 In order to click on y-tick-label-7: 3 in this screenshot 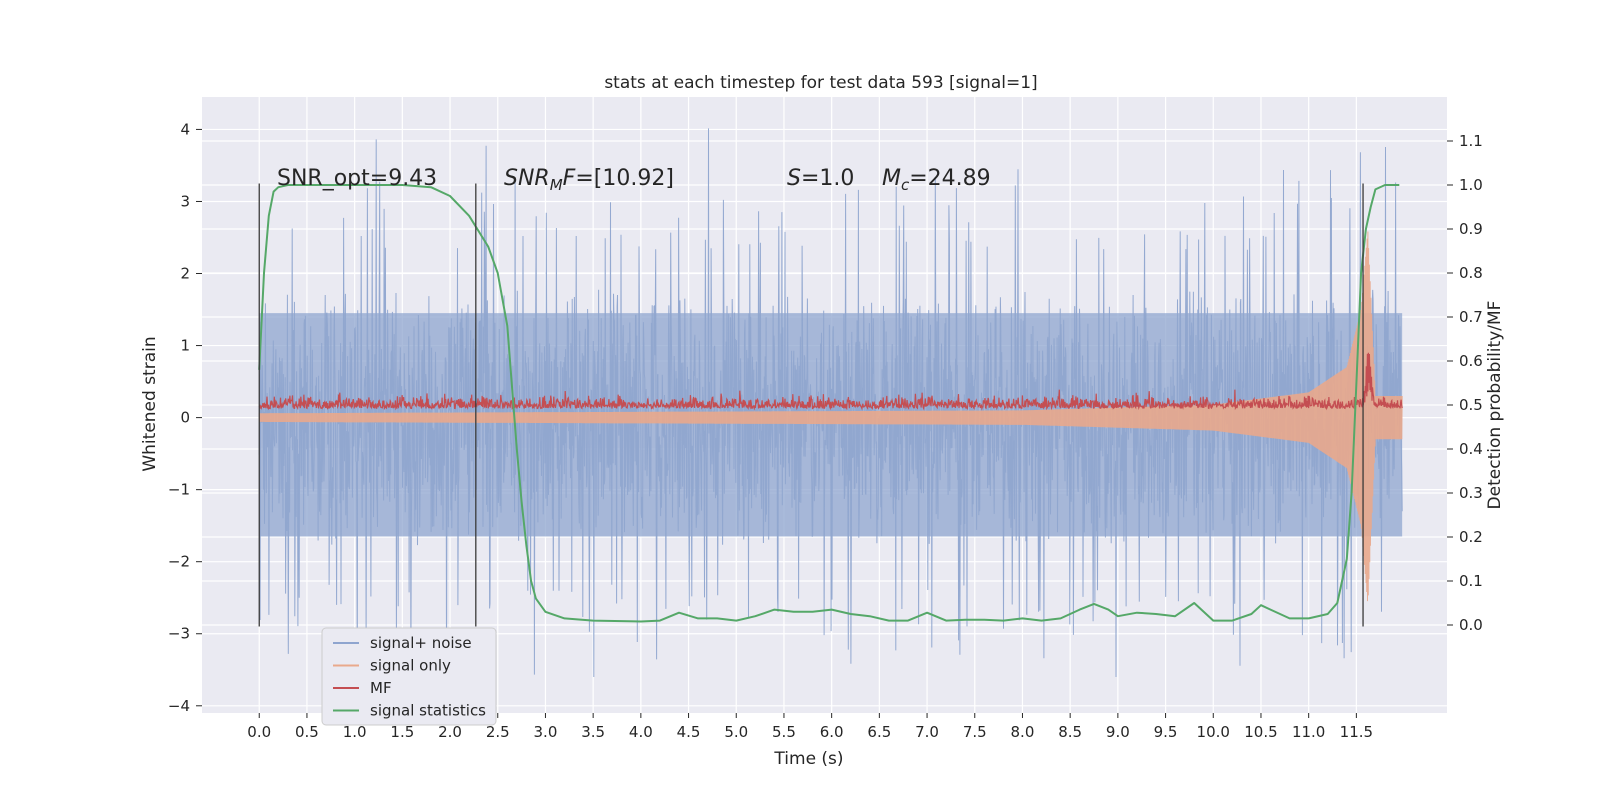, I will do `click(185, 201)`.